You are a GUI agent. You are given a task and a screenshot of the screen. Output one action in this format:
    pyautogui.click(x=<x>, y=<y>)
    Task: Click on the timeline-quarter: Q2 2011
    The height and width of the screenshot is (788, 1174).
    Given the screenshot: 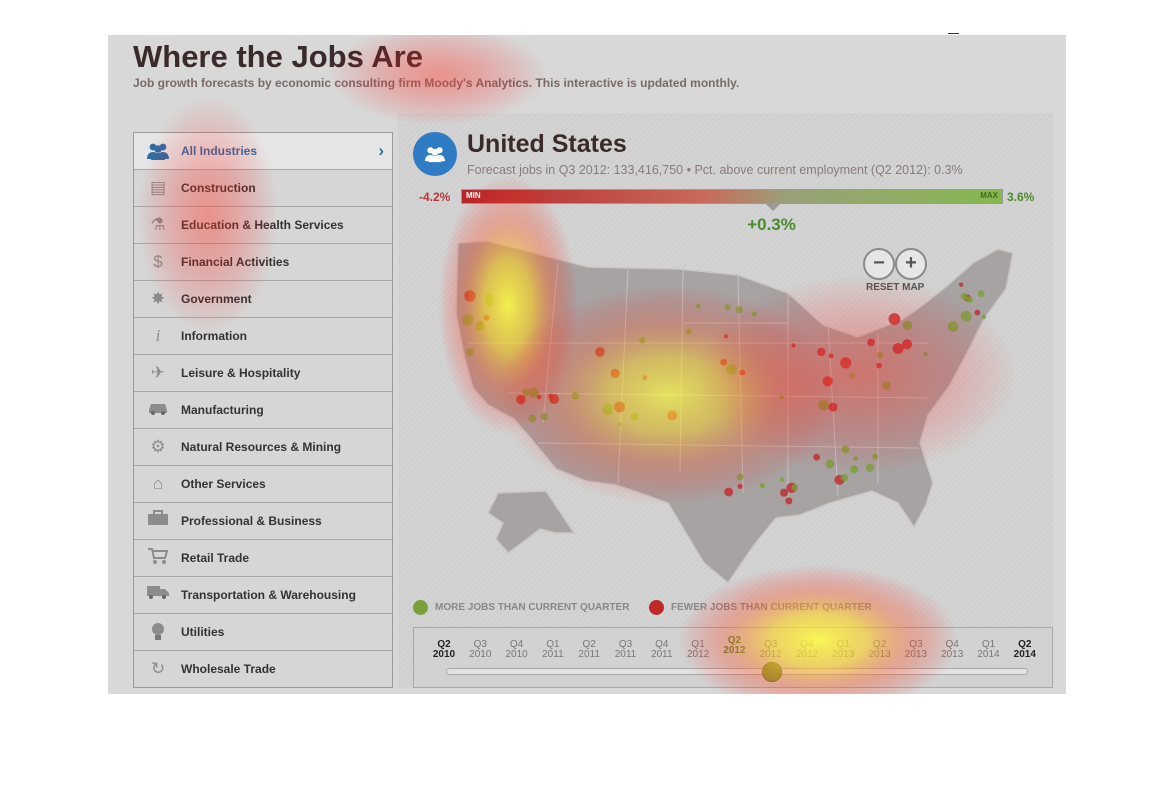 What is the action you would take?
    pyautogui.click(x=589, y=650)
    